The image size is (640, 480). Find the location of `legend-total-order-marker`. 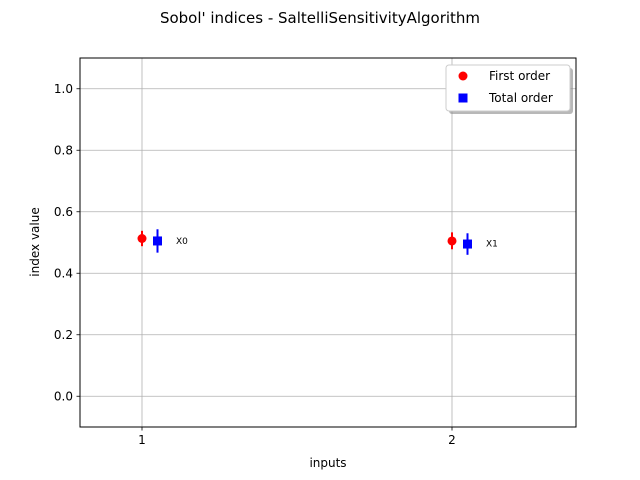

legend-total-order-marker is located at coordinates (463, 98).